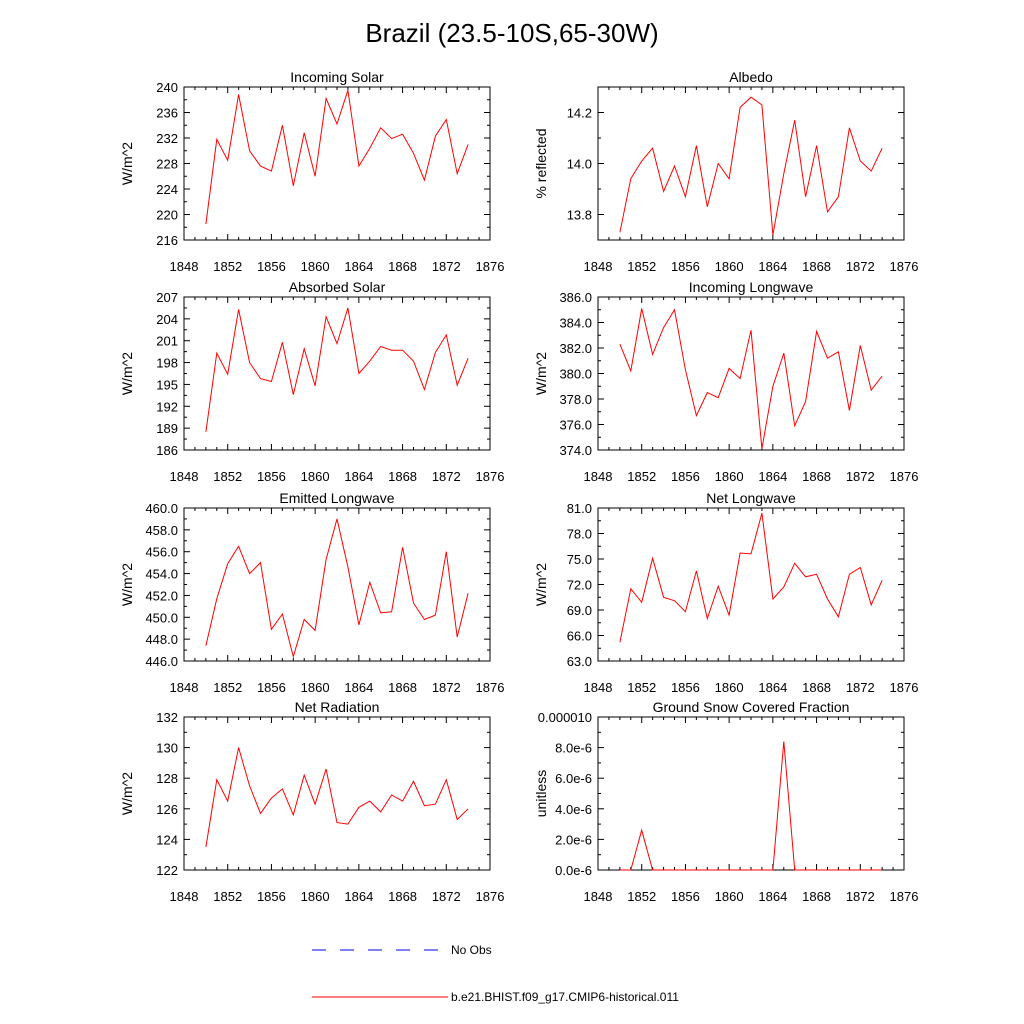 This screenshot has height=1024, width=1024. What do you see at coordinates (167, 297) in the screenshot?
I see `y-tick-label: 207` at bounding box center [167, 297].